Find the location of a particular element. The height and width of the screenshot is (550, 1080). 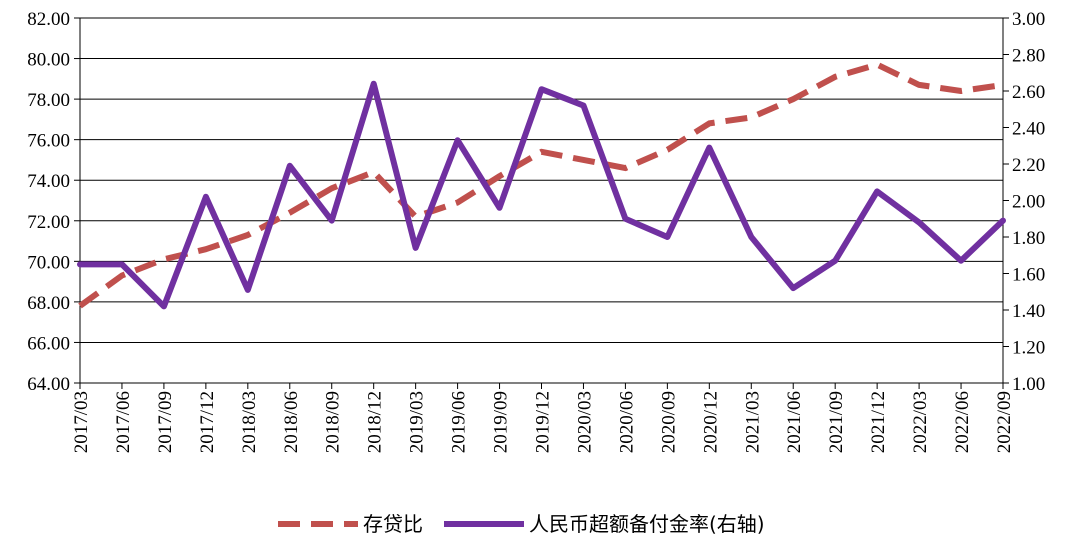

x-tick-label: 2019/12 is located at coordinates (543, 422).